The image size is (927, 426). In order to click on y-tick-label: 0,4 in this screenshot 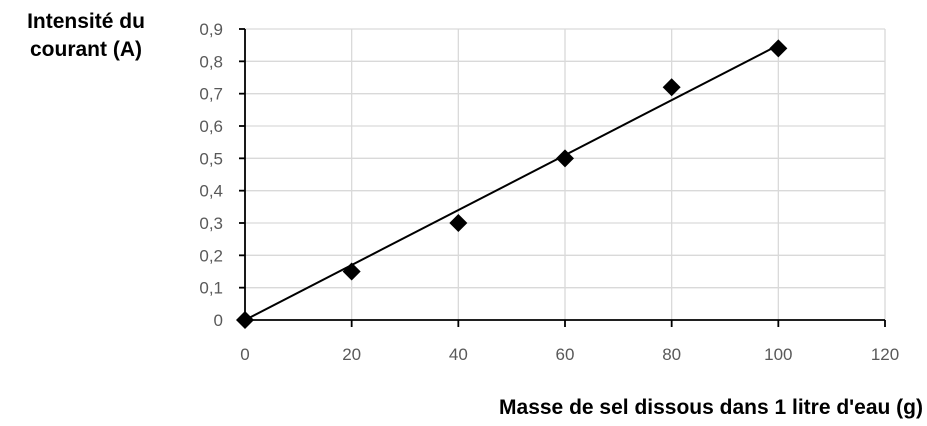, I will do `click(211, 191)`.